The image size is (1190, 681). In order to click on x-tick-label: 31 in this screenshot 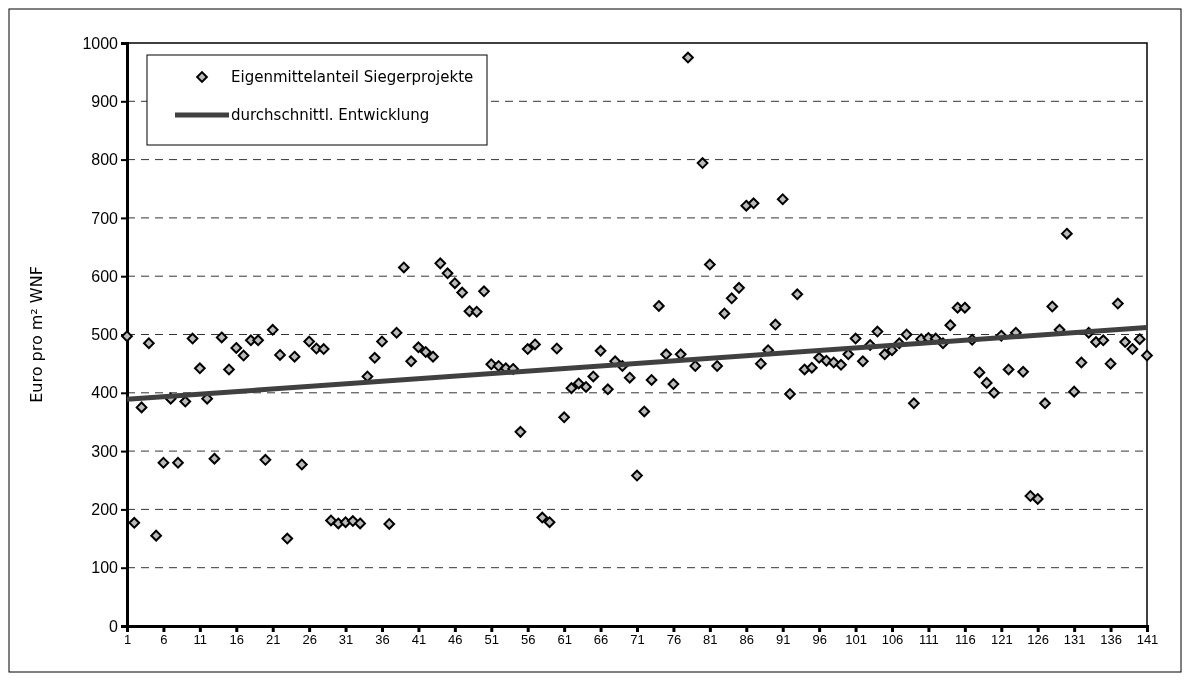, I will do `click(346, 640)`.